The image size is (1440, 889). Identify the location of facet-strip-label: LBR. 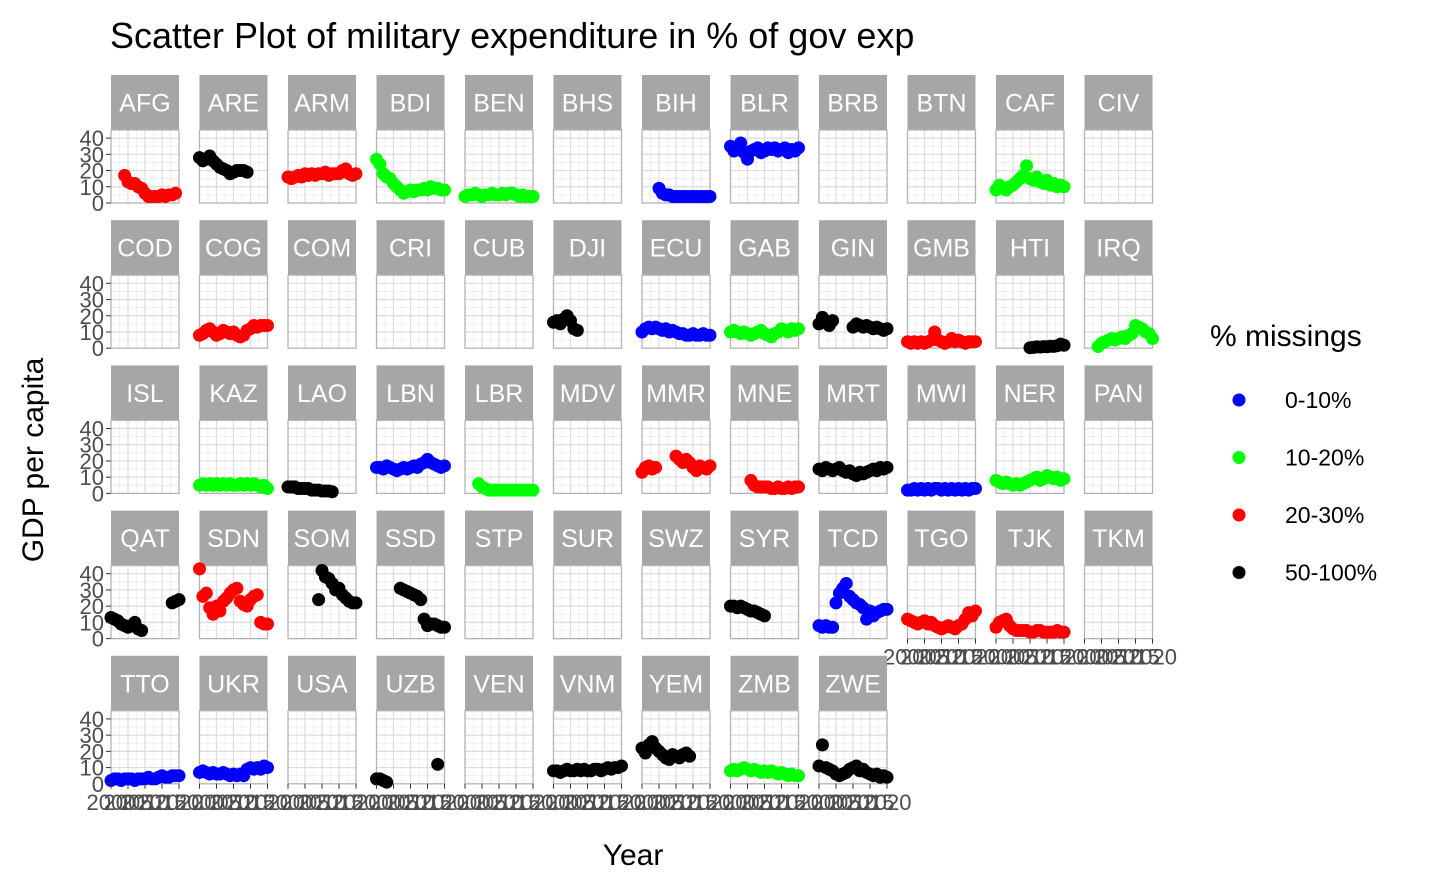
(499, 394).